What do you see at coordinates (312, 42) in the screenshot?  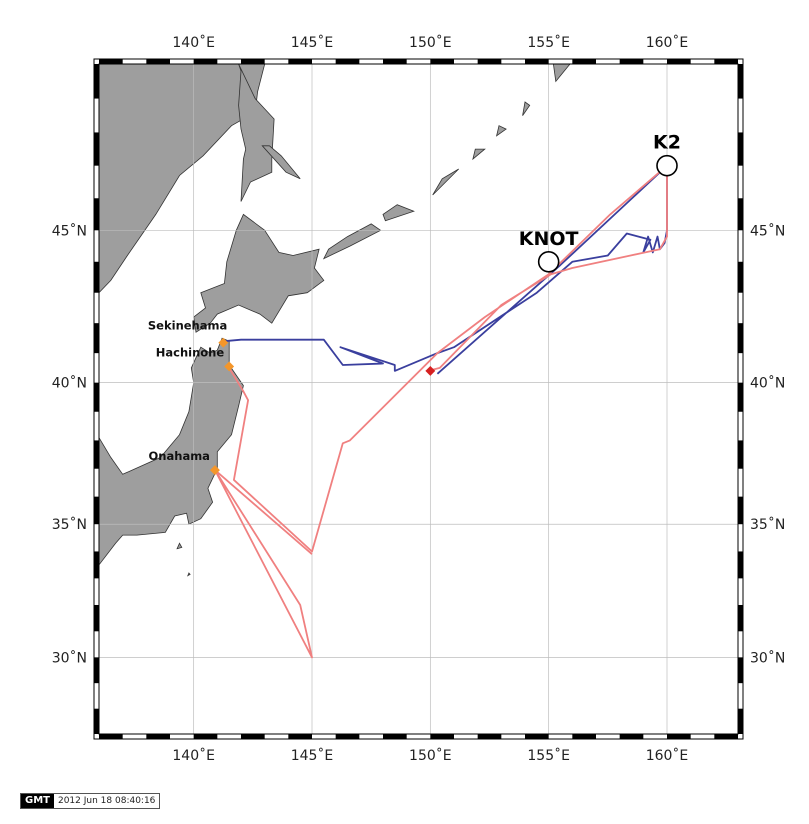 I see `lon-tick-label-top: 145˚E` at bounding box center [312, 42].